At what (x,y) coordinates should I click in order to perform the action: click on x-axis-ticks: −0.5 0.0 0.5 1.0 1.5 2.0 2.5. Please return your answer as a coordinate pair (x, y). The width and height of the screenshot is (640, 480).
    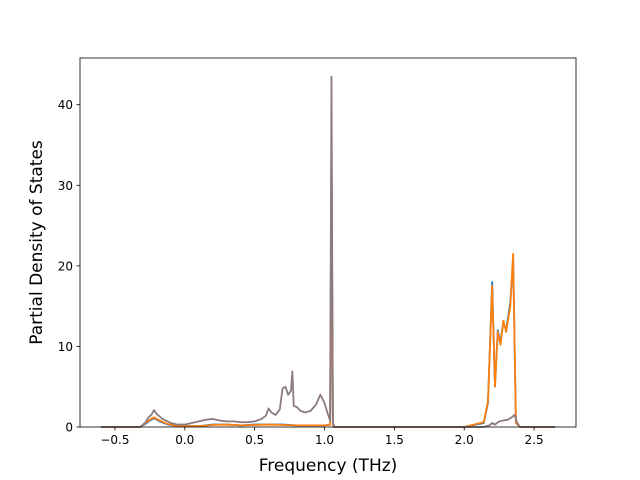
    Looking at the image, I should click on (322, 437).